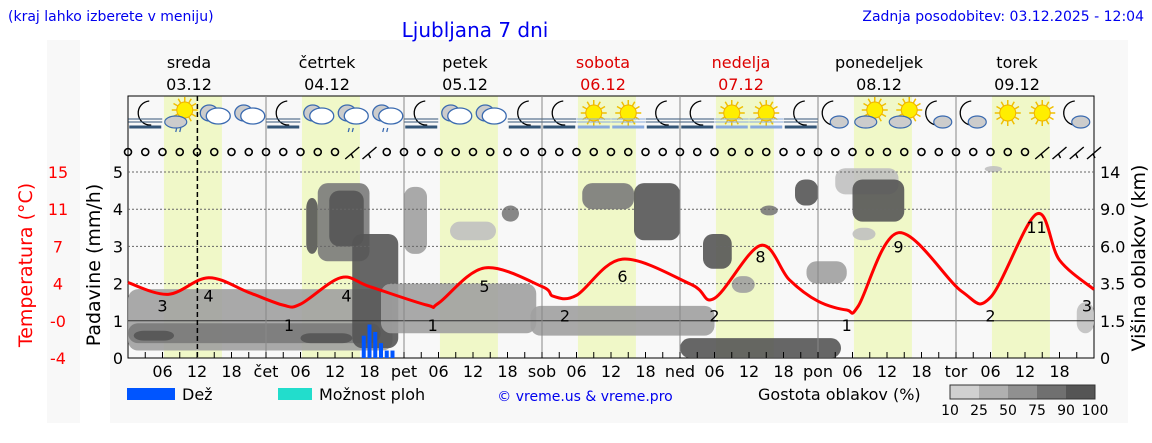 The image size is (1152, 443). I want to click on temperature-label: 4, so click(346, 296).